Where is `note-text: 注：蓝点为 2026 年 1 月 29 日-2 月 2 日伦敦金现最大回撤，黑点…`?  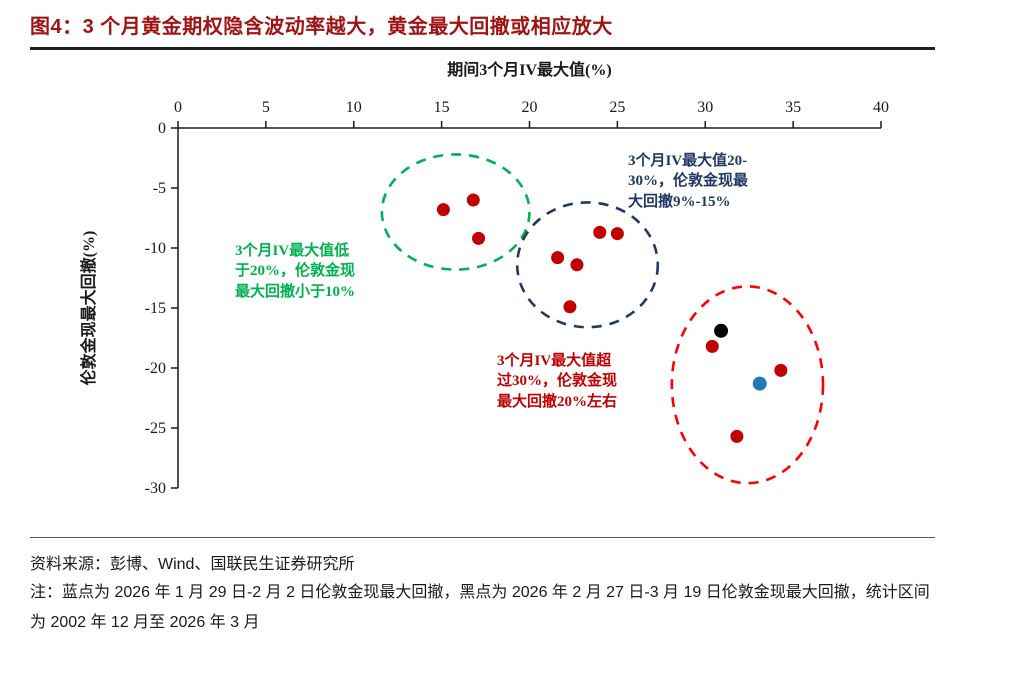 note-text: 注：蓝点为 2026 年 1 月 29 日-2 月 2 日伦敦金现最大回撤，黑点… is located at coordinates (480, 608).